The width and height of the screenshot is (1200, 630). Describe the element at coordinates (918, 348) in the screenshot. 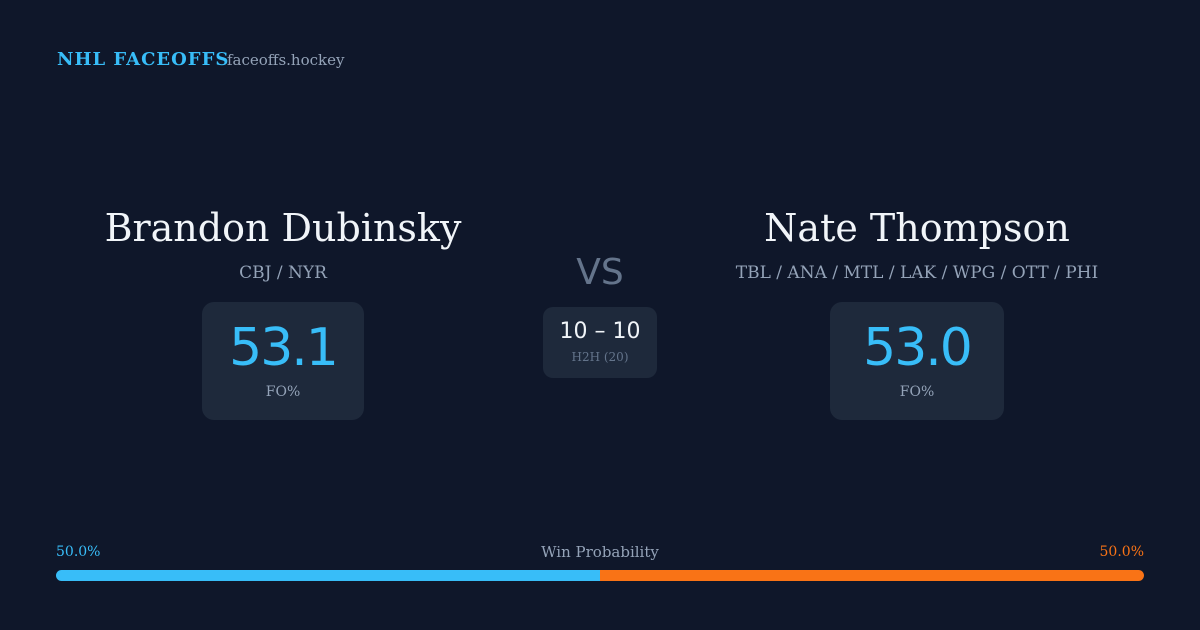

I see `fo-pct: 53.0` at that location.